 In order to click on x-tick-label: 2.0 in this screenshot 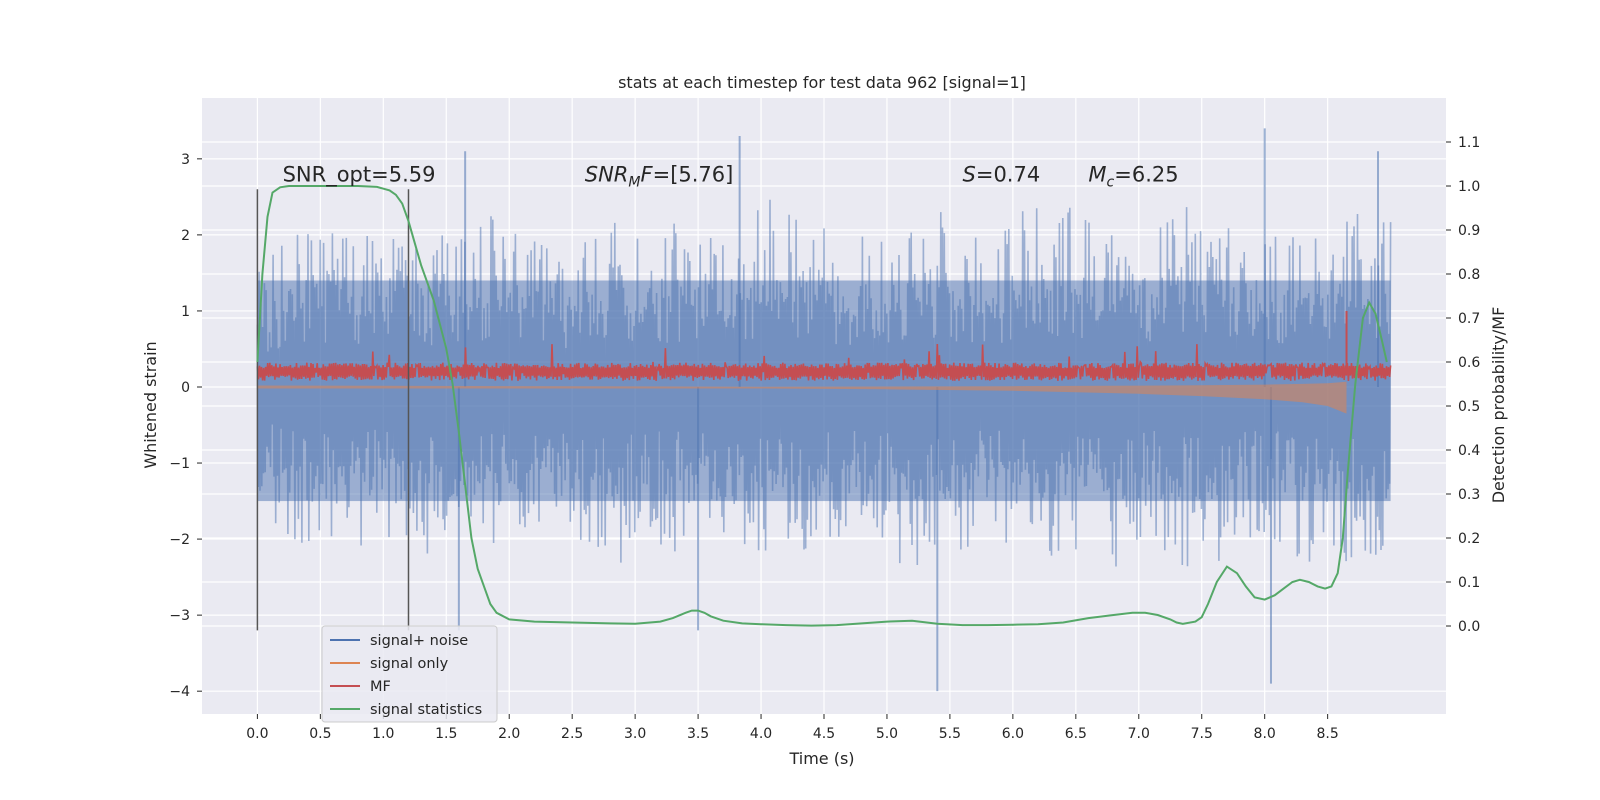, I will do `click(509, 734)`.